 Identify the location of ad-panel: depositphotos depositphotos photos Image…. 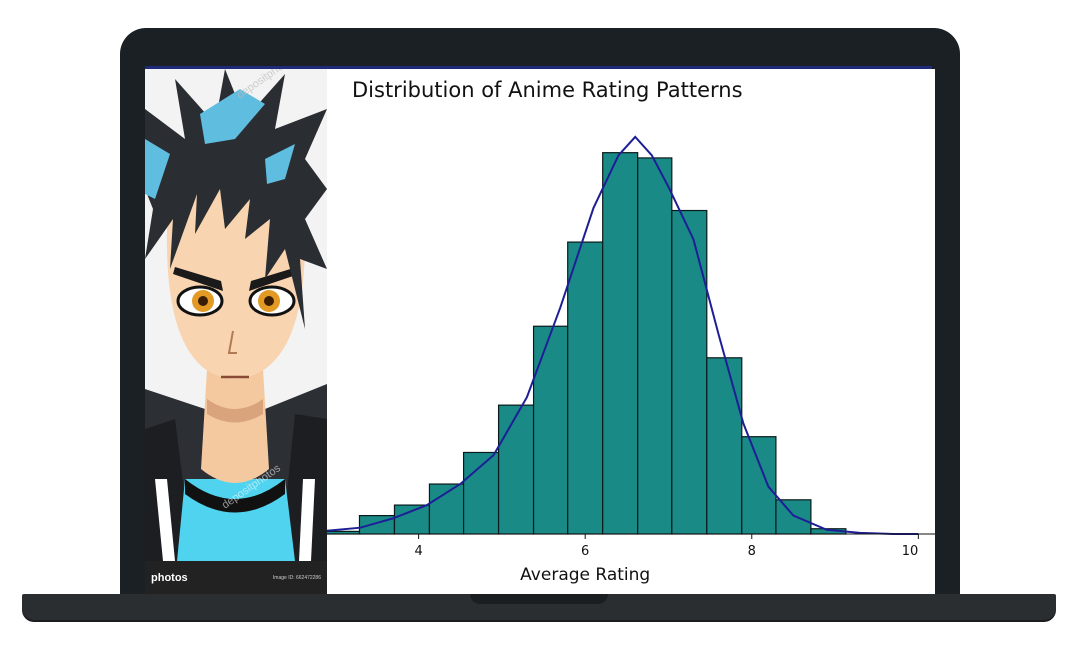
(236, 331).